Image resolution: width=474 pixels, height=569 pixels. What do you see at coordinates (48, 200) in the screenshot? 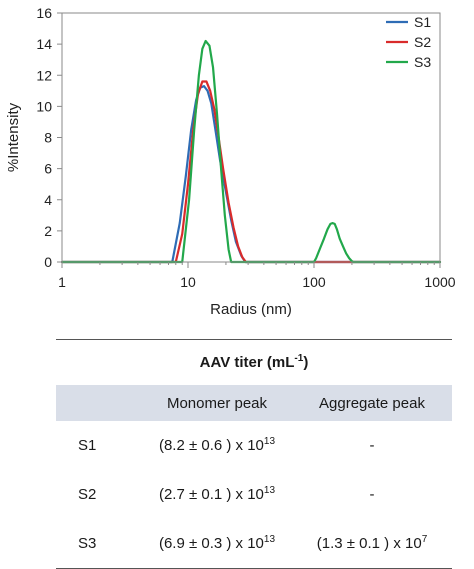
I see `y-tick-label: 4` at bounding box center [48, 200].